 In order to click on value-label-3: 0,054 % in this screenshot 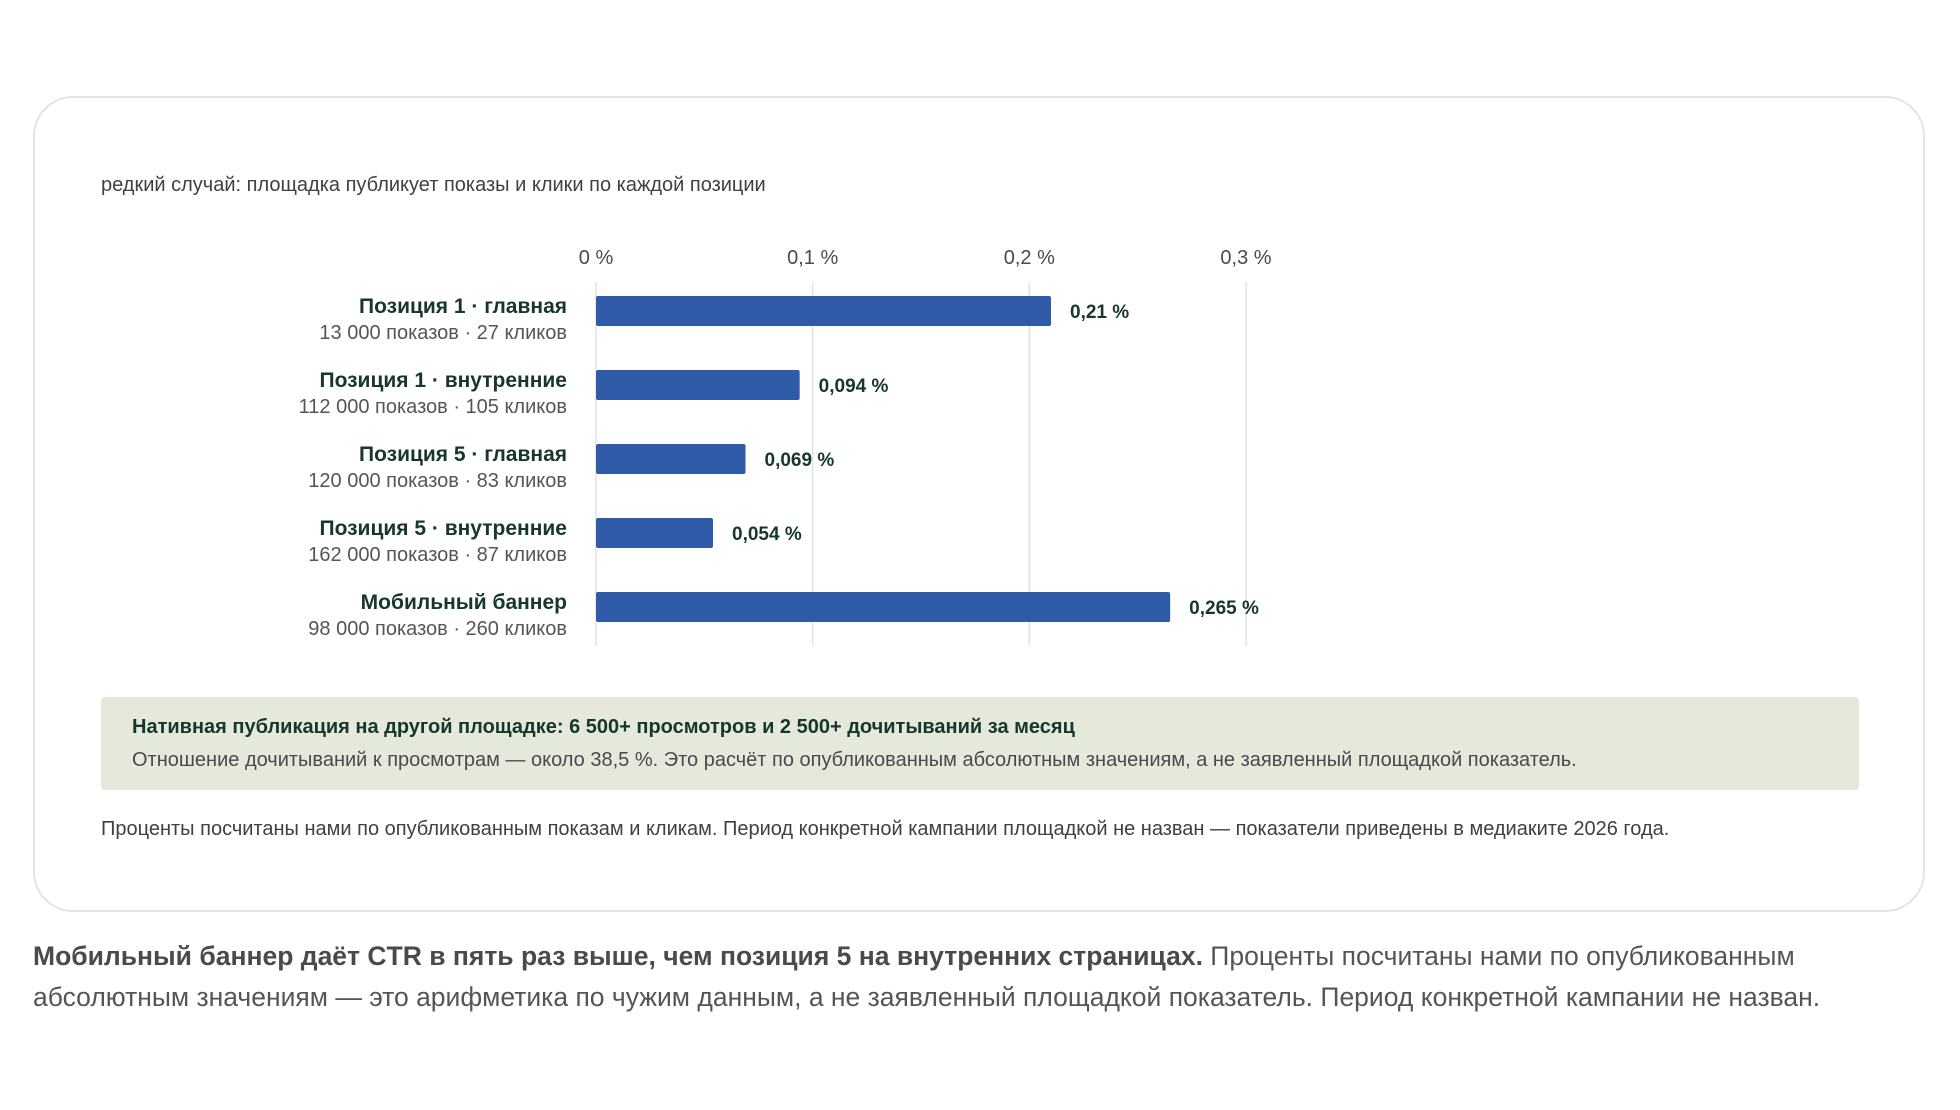, I will do `click(767, 534)`.